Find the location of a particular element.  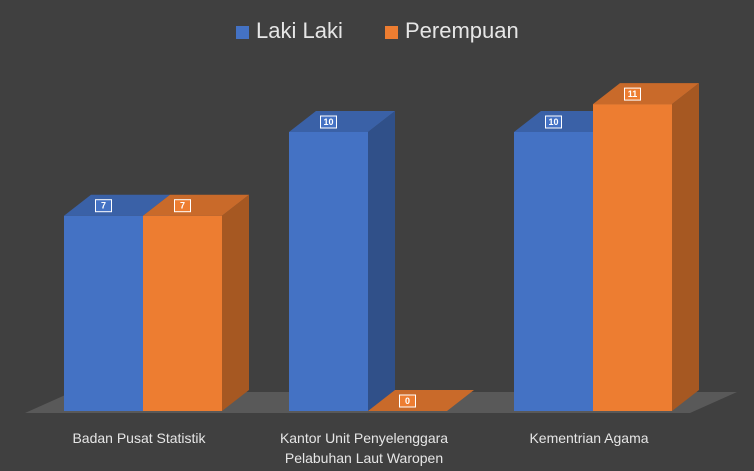

data-label: 11 is located at coordinates (633, 94).